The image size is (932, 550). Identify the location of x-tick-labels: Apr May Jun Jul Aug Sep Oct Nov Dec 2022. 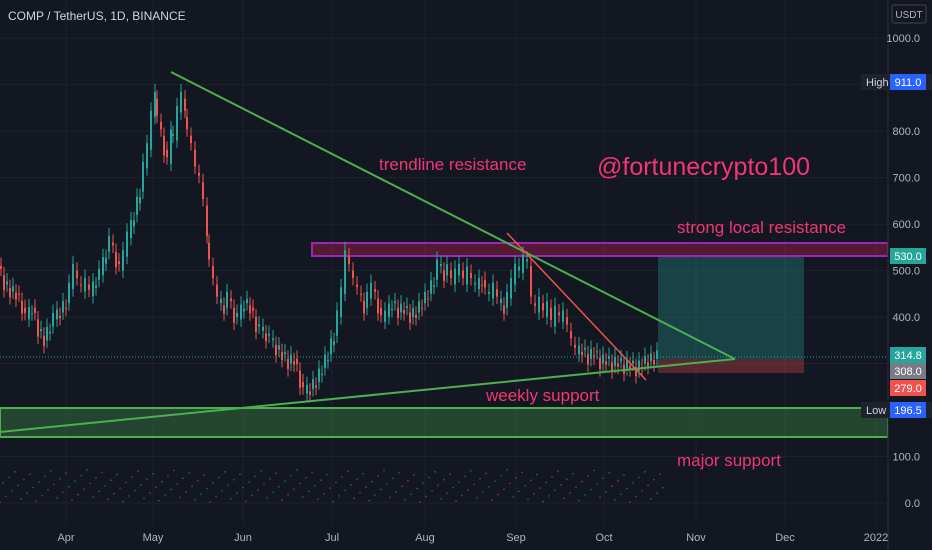
(472, 538).